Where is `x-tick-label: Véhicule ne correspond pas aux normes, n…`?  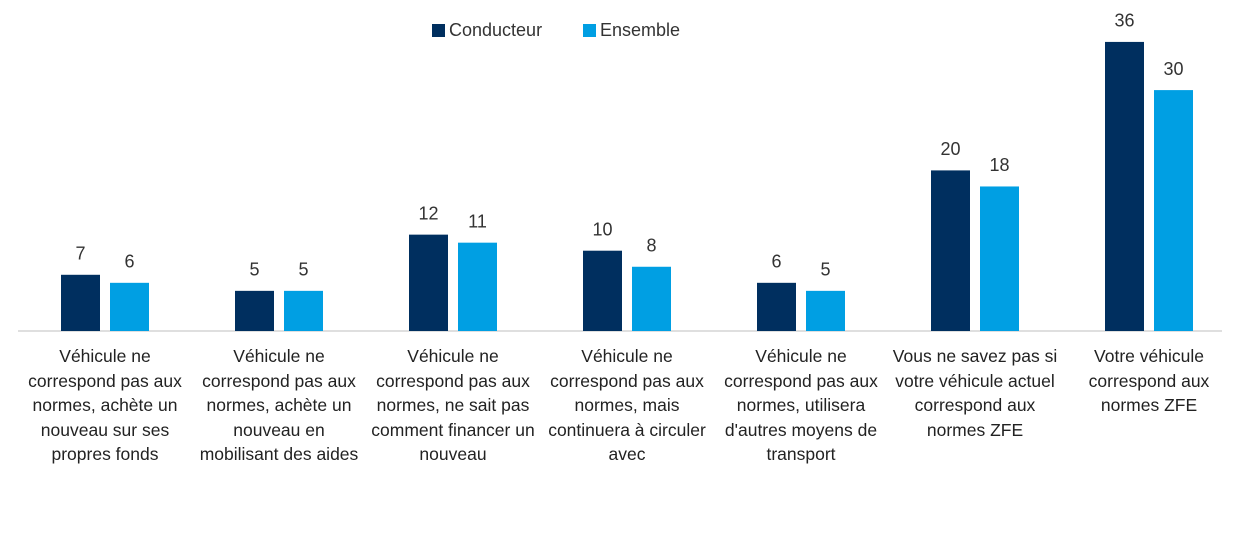 x-tick-label: Véhicule ne correspond pas aux normes, n… is located at coordinates (453, 405).